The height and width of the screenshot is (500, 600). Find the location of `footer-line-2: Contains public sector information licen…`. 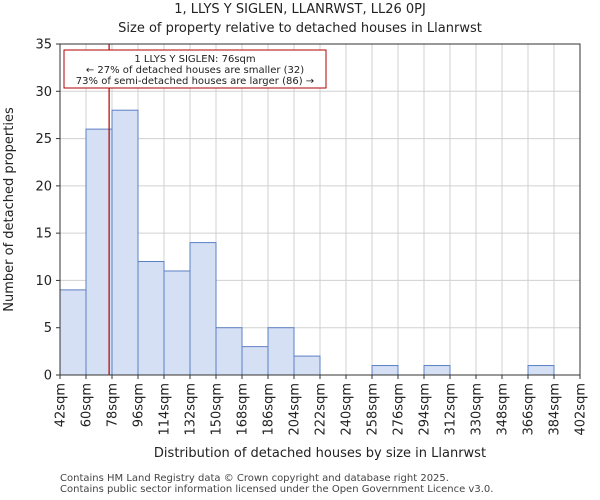

footer-line-2: Contains public sector information licen… is located at coordinates (277, 489).